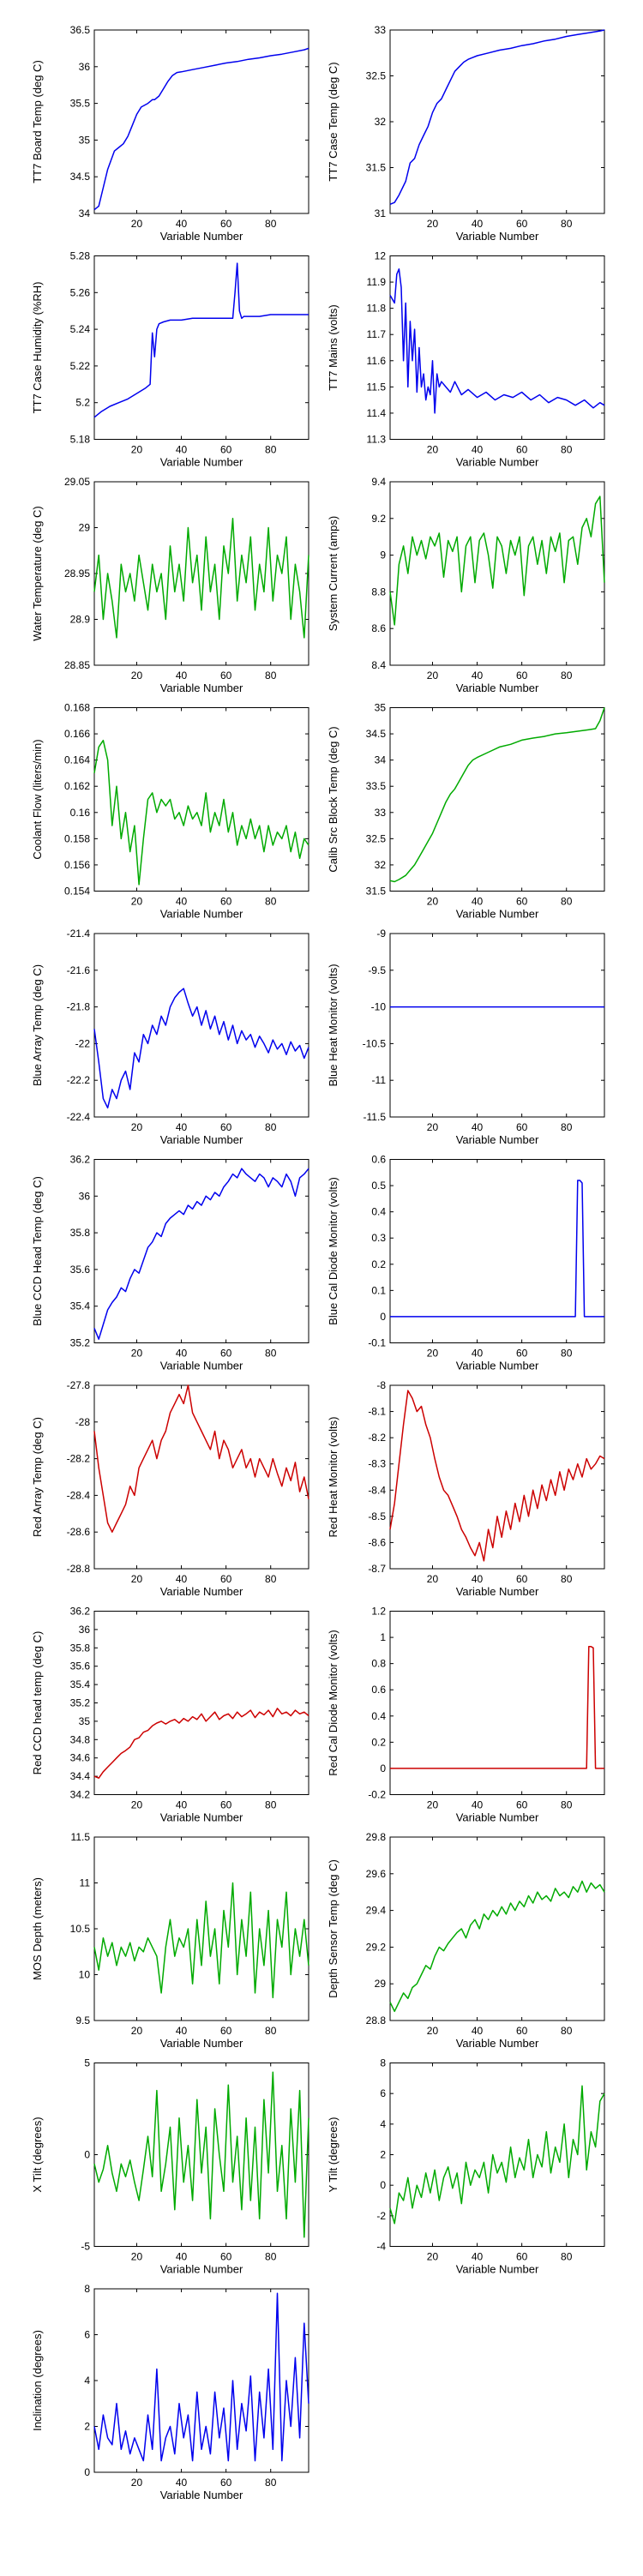 The image size is (643, 2576). I want to click on y-tick-label: 0.158, so click(77, 838).